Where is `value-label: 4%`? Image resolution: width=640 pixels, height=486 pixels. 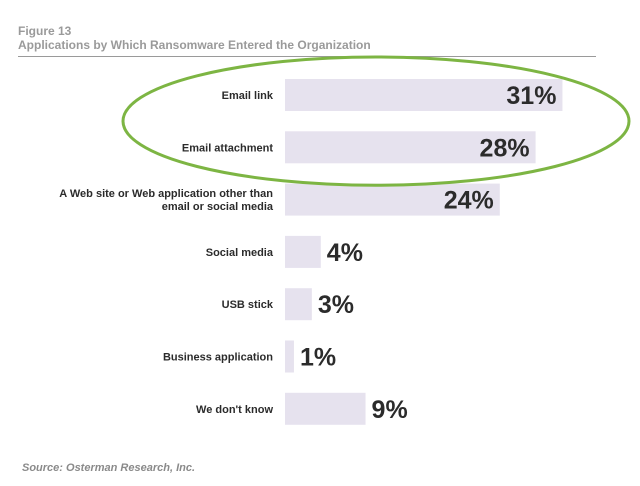
value-label: 4% is located at coordinates (345, 253).